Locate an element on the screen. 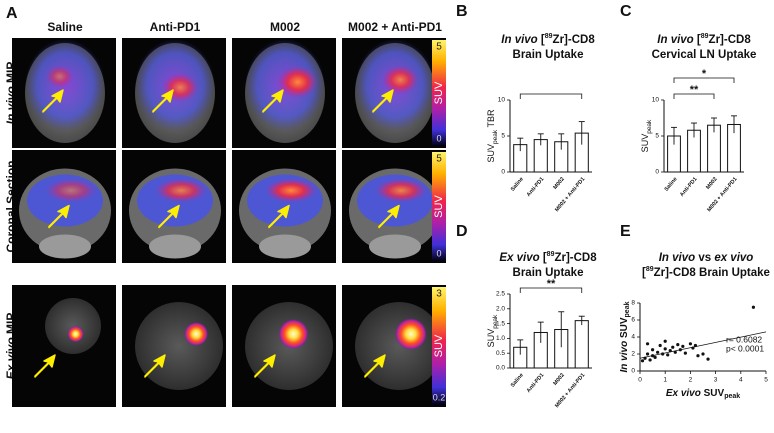 Image resolution: width=774 pixels, height=433 pixels. text-part: Ex vivo is located at coordinates (683, 393).